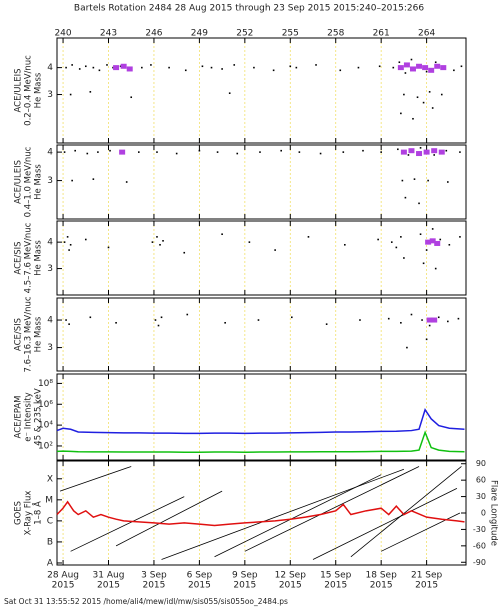 This screenshot has height=610, width=498. What do you see at coordinates (426, 34) in the screenshot?
I see `x-top-tick-label: 264` at bounding box center [426, 34].